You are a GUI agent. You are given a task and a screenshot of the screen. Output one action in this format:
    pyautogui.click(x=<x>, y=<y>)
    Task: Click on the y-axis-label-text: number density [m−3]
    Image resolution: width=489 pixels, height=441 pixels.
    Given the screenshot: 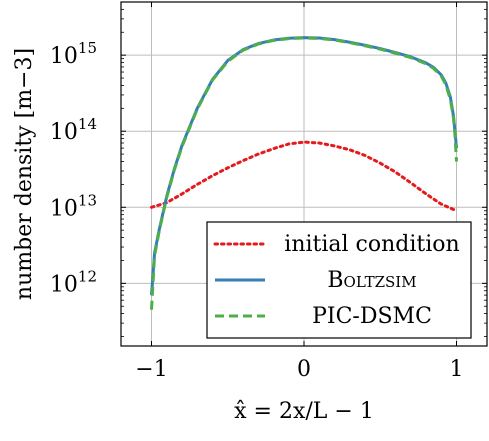 What is the action you would take?
    pyautogui.click(x=24, y=174)
    